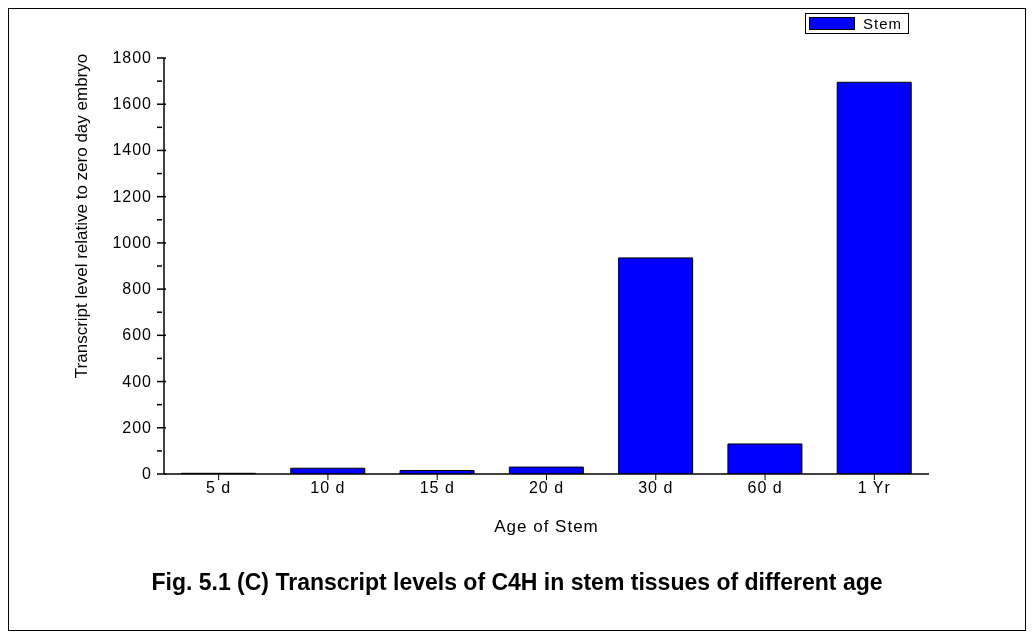 This screenshot has width=1034, height=639. I want to click on y-tick-label: 1800, so click(132, 57).